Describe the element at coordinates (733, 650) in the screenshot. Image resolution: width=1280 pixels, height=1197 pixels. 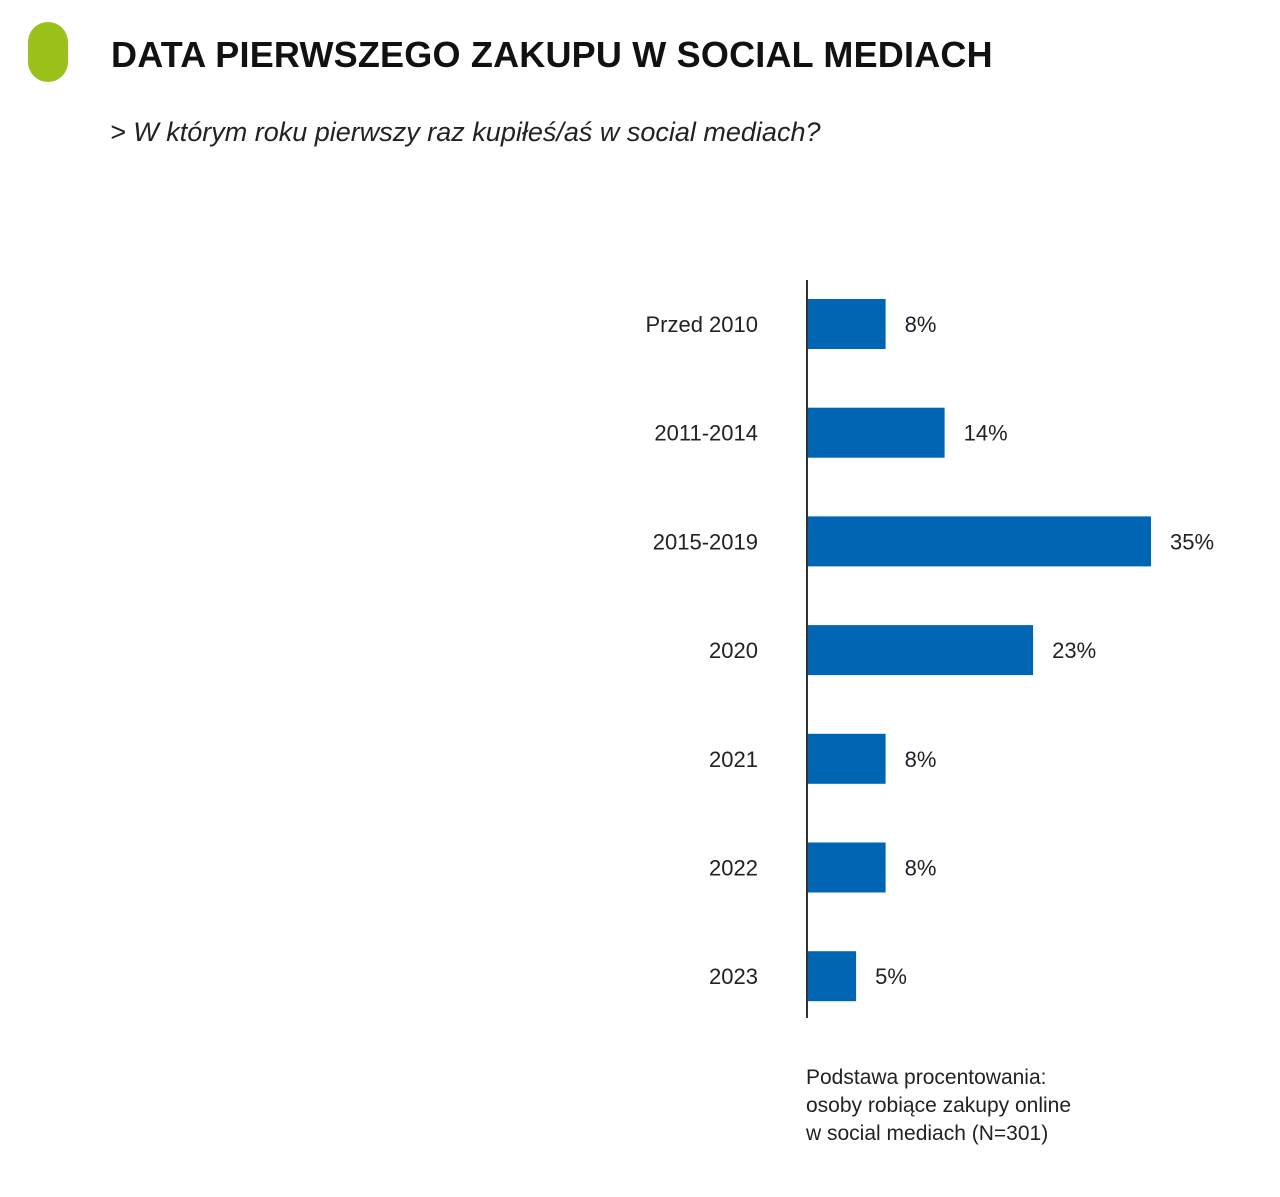
I see `category-label: 2020` at that location.